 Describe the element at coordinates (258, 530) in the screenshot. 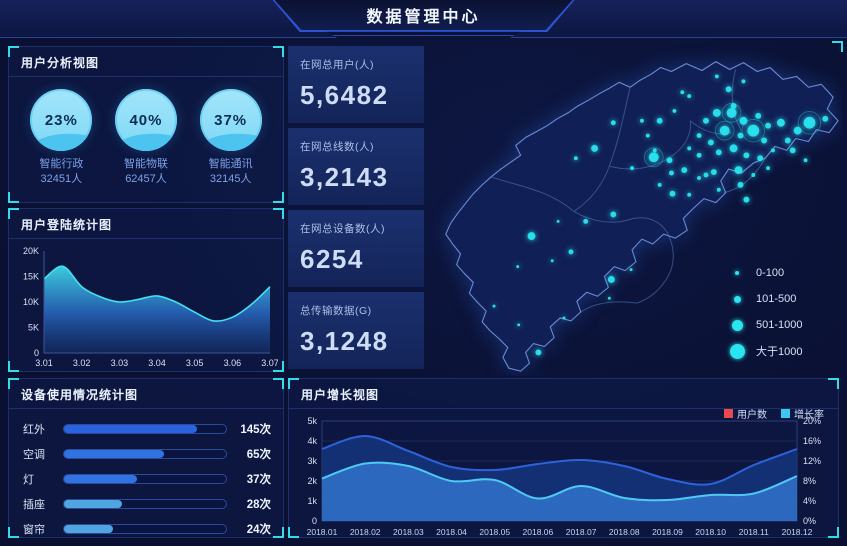

I see `bar-value: 24次` at that location.